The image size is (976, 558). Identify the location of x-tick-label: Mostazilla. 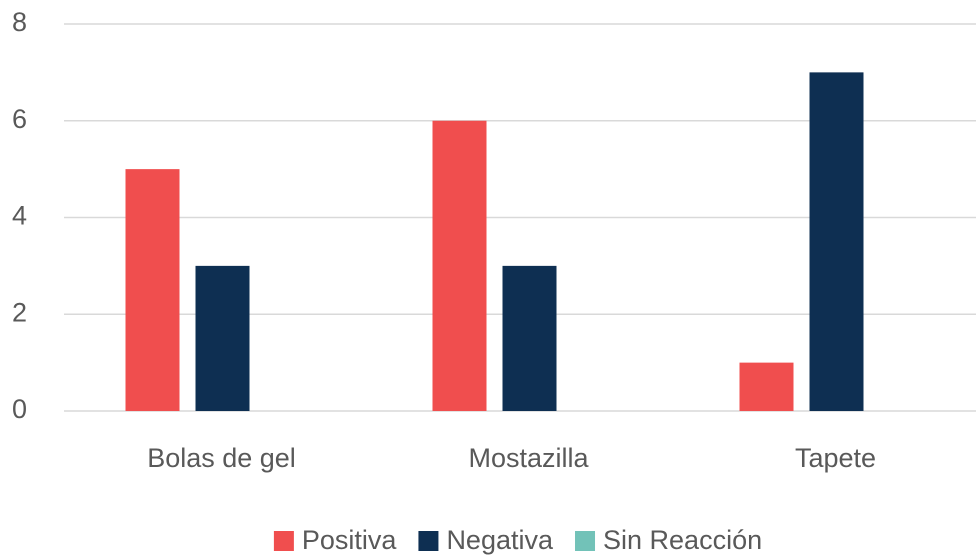
(528, 458).